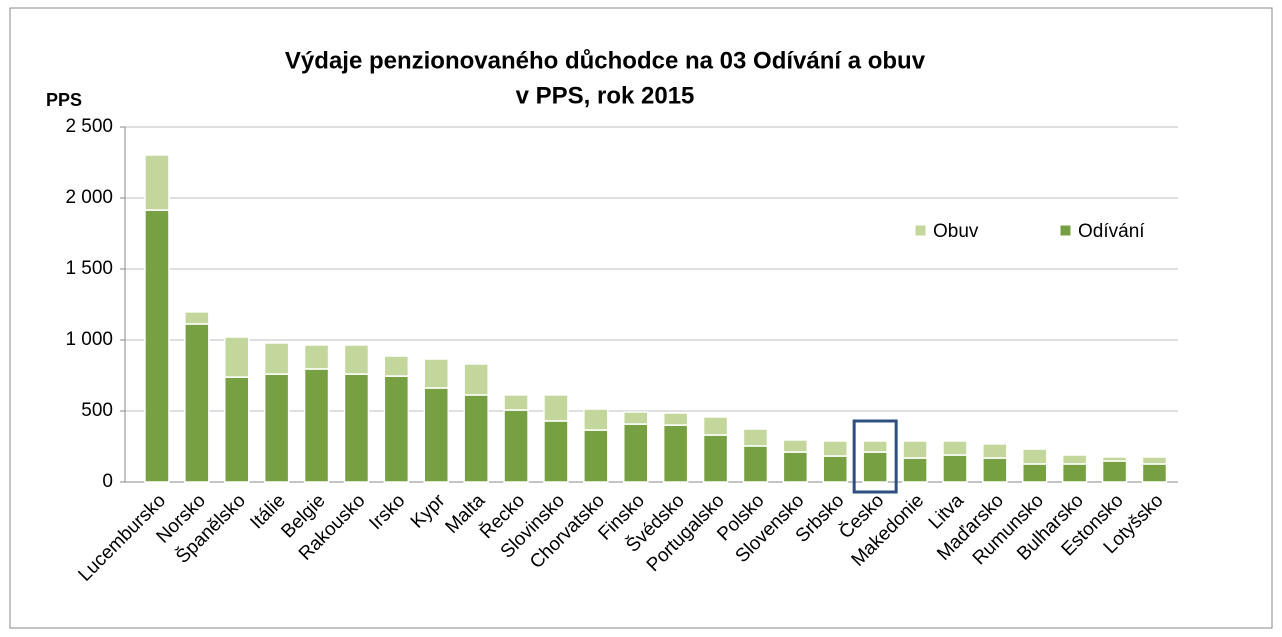  I want to click on y-tick-label: 500, so click(97, 410).